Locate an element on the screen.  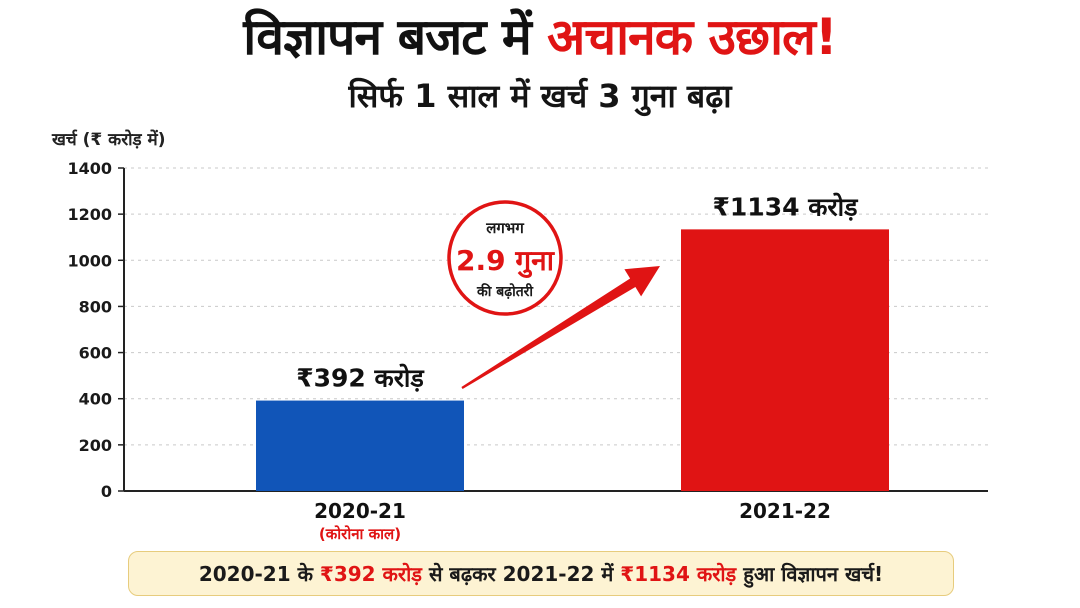
x-tick-note: (कोरोना काल) is located at coordinates (360, 534).